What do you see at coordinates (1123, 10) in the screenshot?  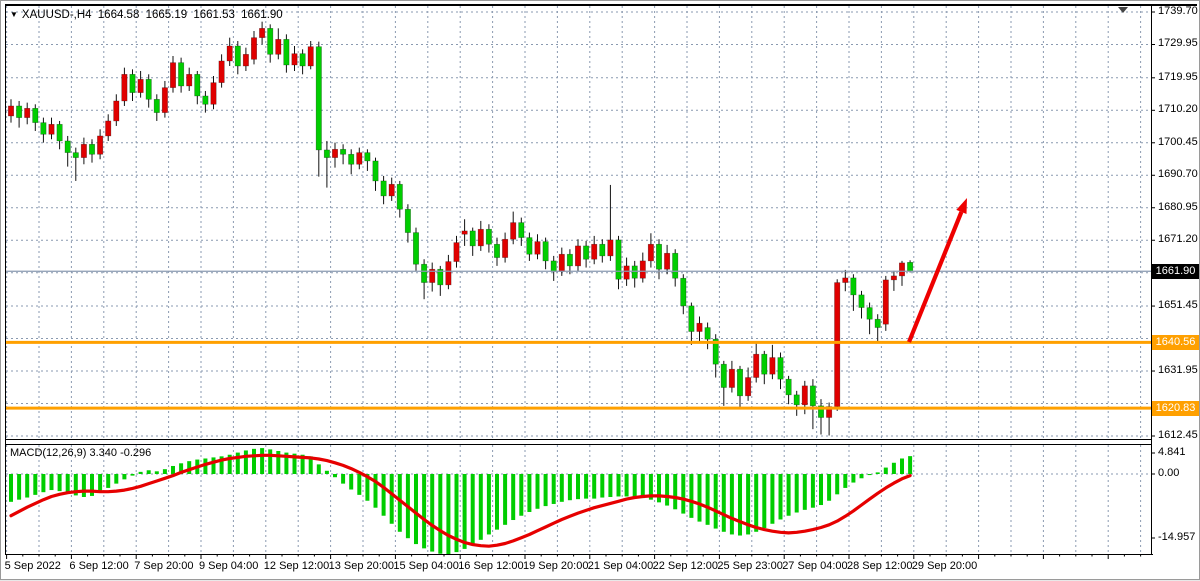 I see `chart-shift-marker-icon` at bounding box center [1123, 10].